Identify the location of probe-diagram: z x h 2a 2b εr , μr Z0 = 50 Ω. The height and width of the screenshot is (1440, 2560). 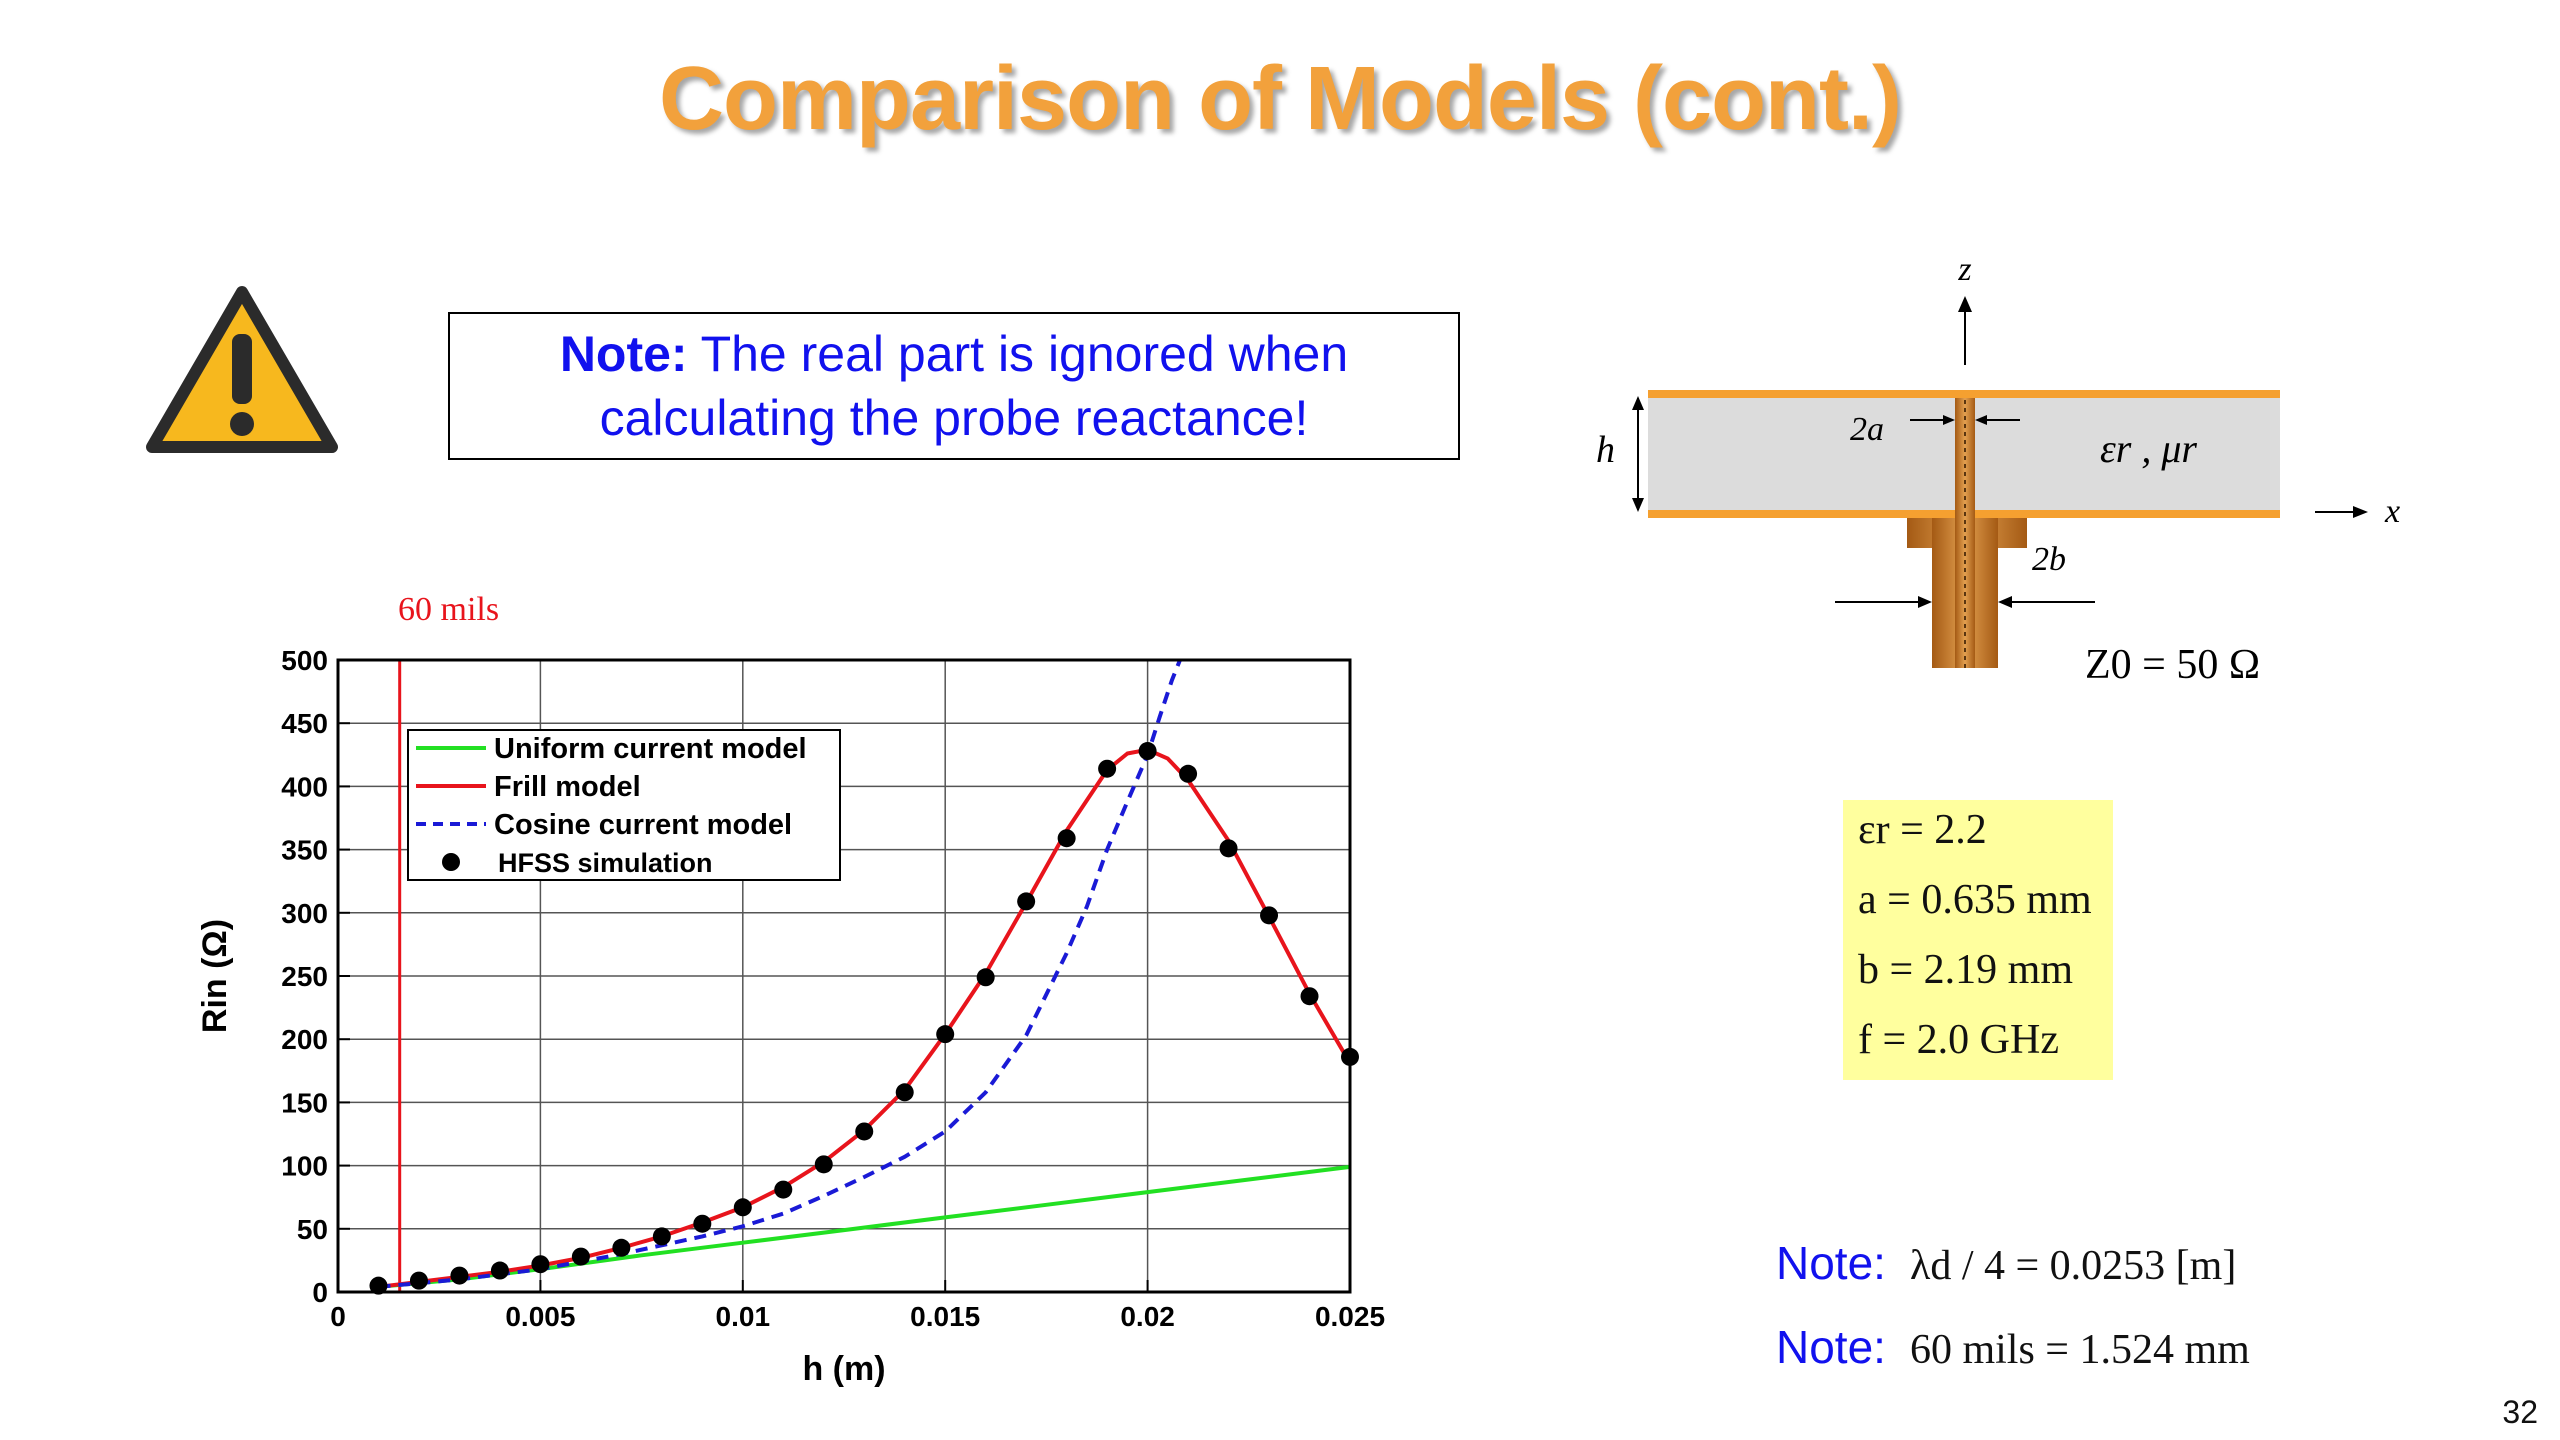
(1998, 469).